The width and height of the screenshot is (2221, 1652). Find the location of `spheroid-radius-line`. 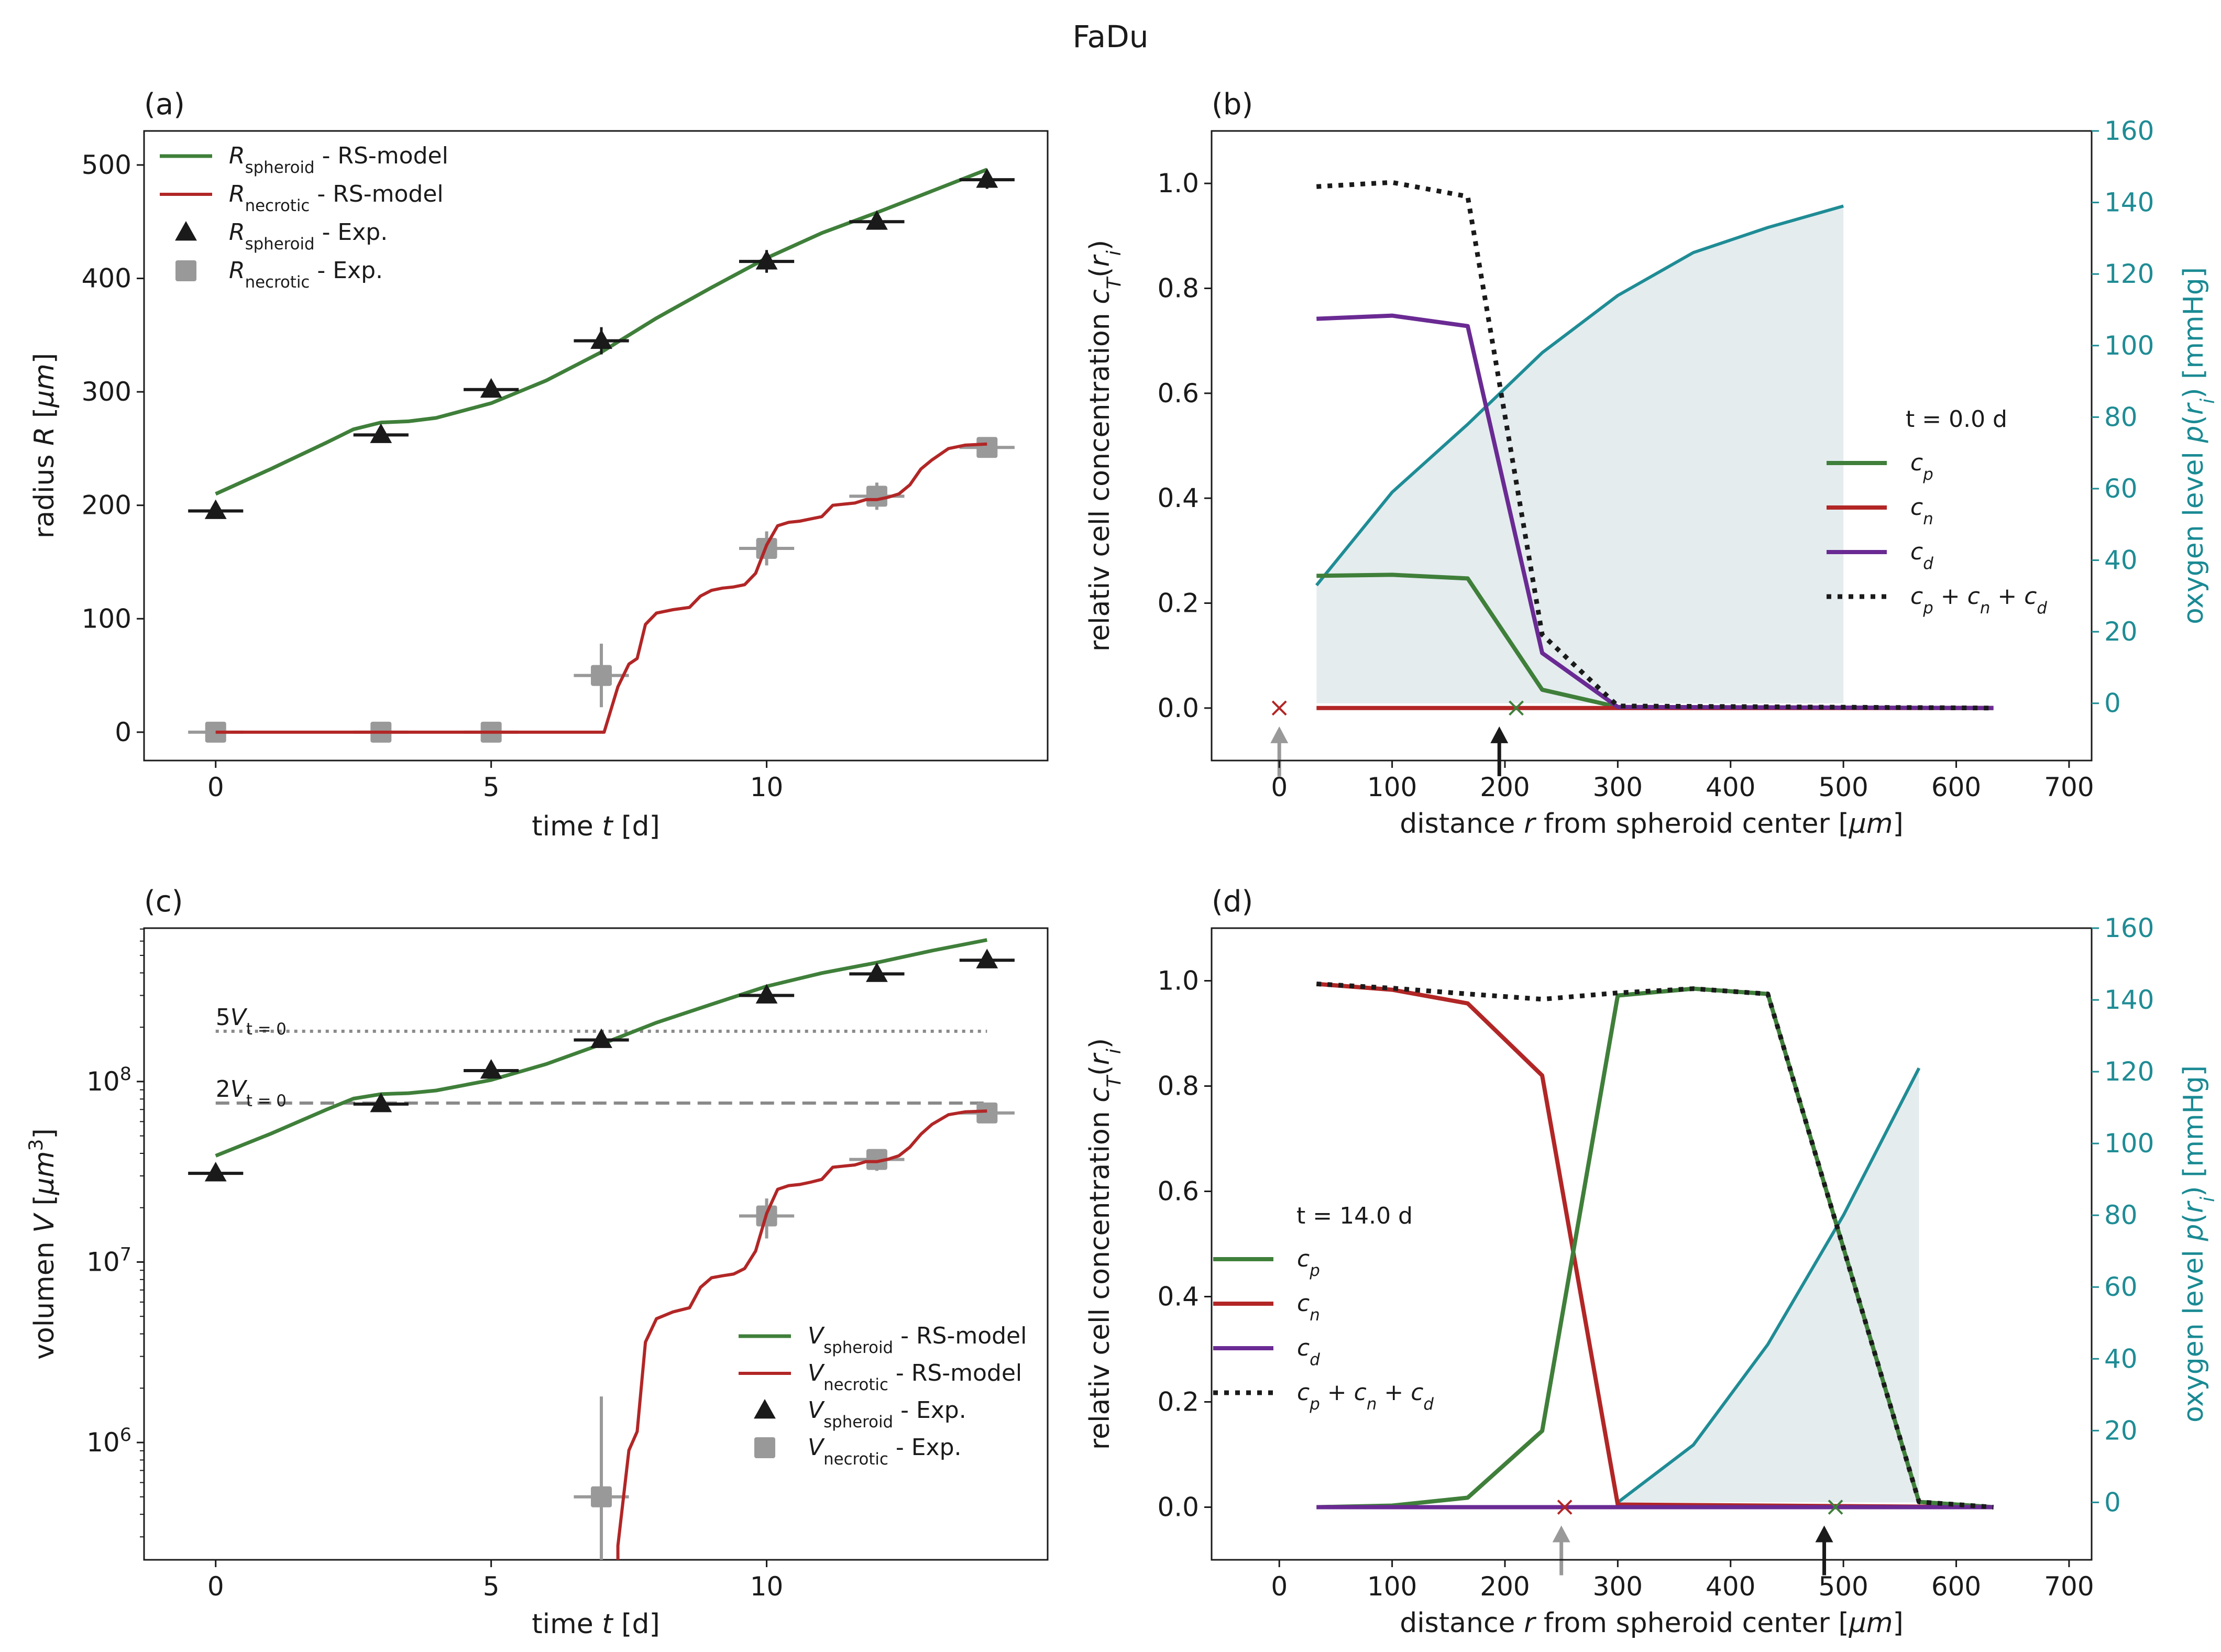

spheroid-radius-line is located at coordinates (601, 332).